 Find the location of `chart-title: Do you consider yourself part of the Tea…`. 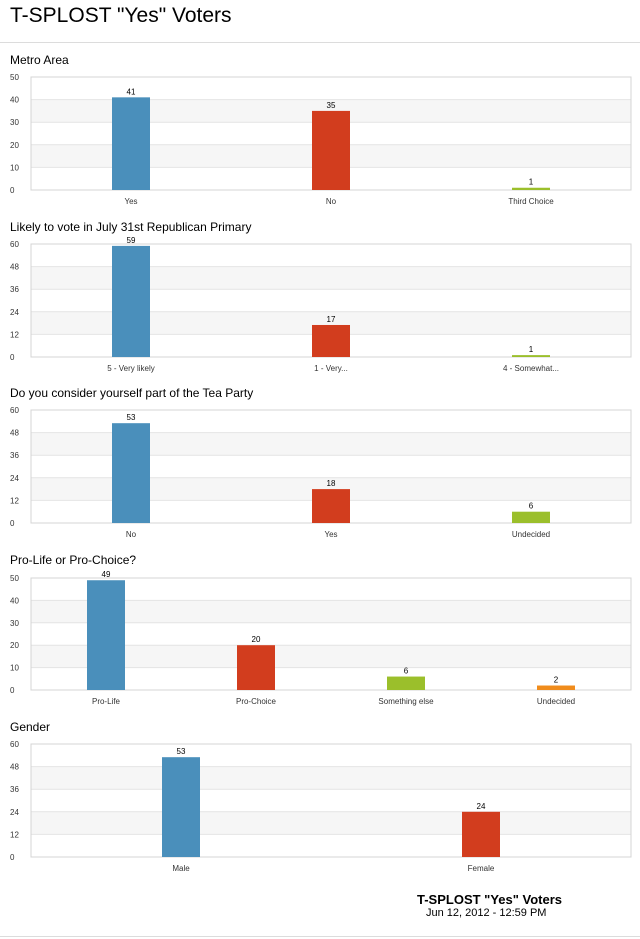

chart-title: Do you consider yourself part of the Tea… is located at coordinates (131, 393).